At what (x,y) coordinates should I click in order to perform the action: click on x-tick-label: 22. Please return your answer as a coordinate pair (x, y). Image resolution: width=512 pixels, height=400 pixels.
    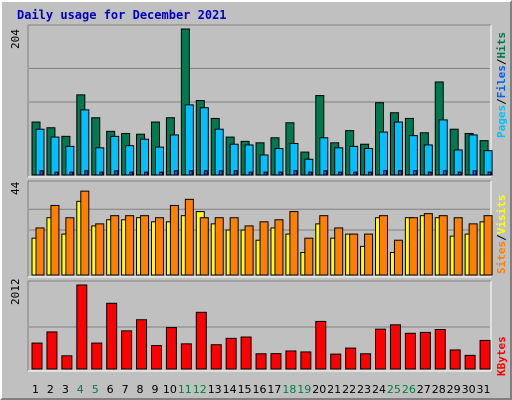
    Looking at the image, I should click on (349, 389).